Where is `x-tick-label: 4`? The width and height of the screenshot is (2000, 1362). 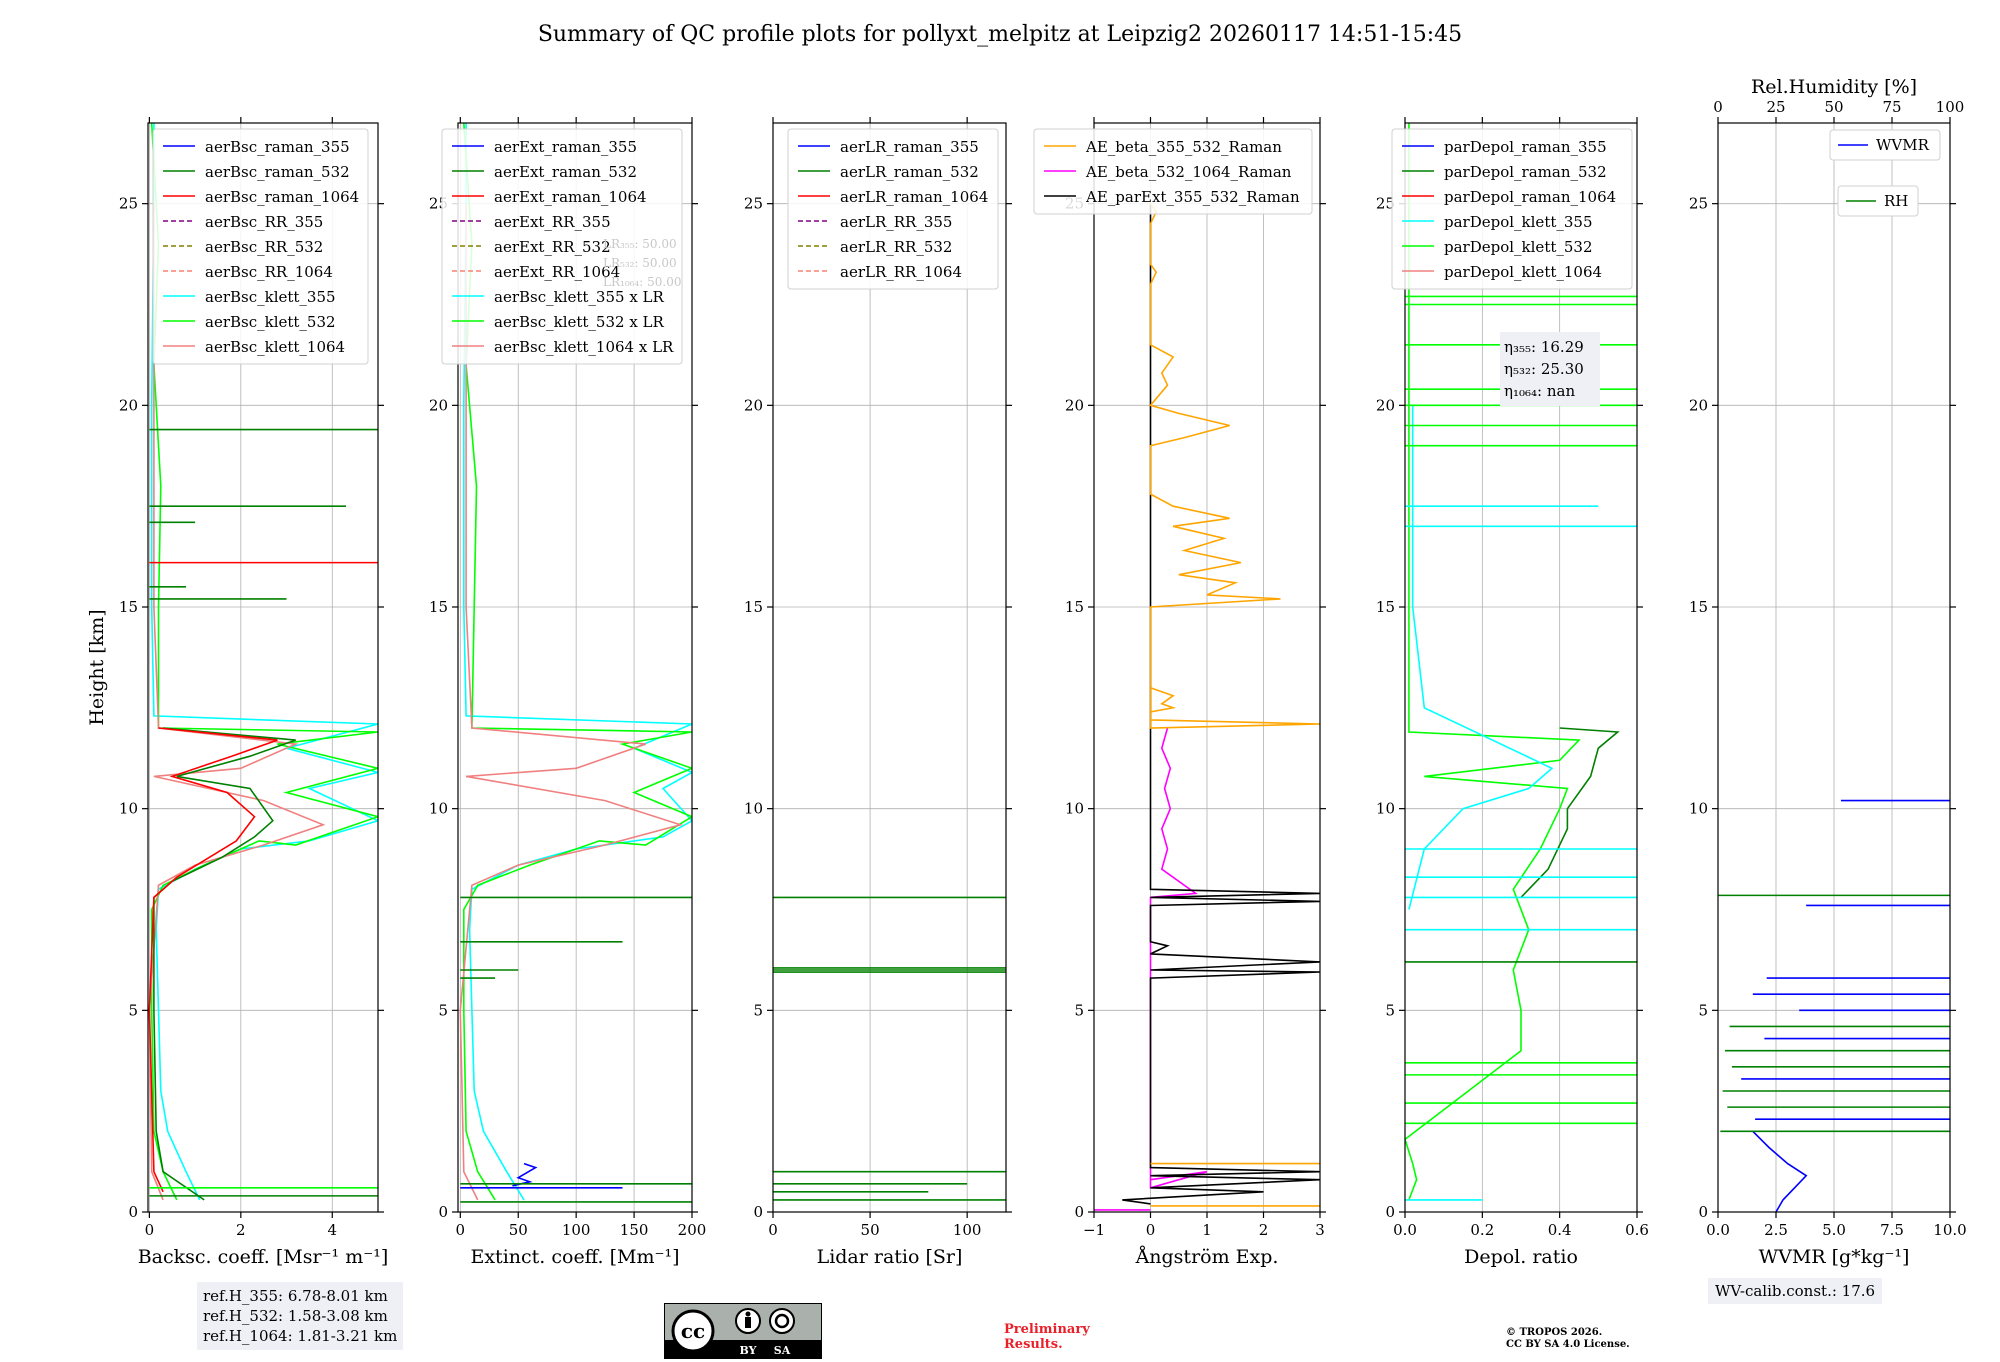 x-tick-label: 4 is located at coordinates (333, 1230).